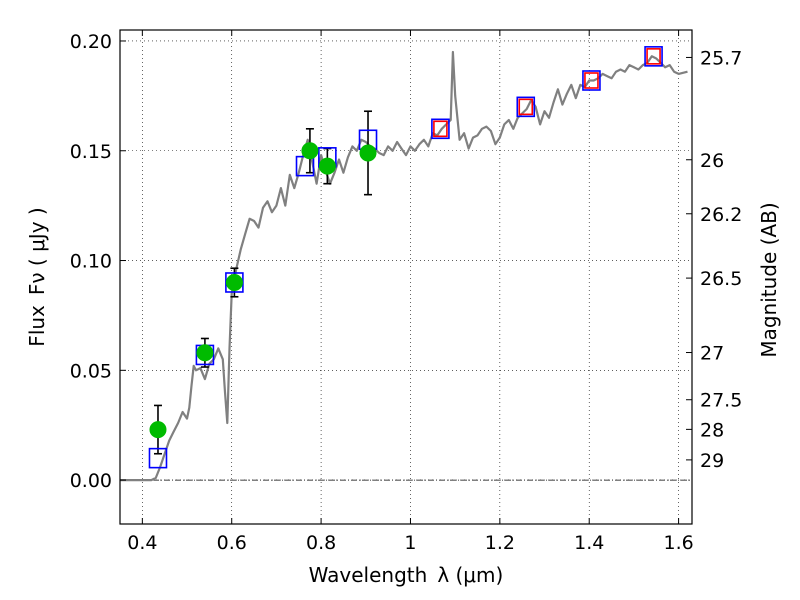  Describe the element at coordinates (712, 161) in the screenshot. I see `y2-tick-label: 26` at that location.